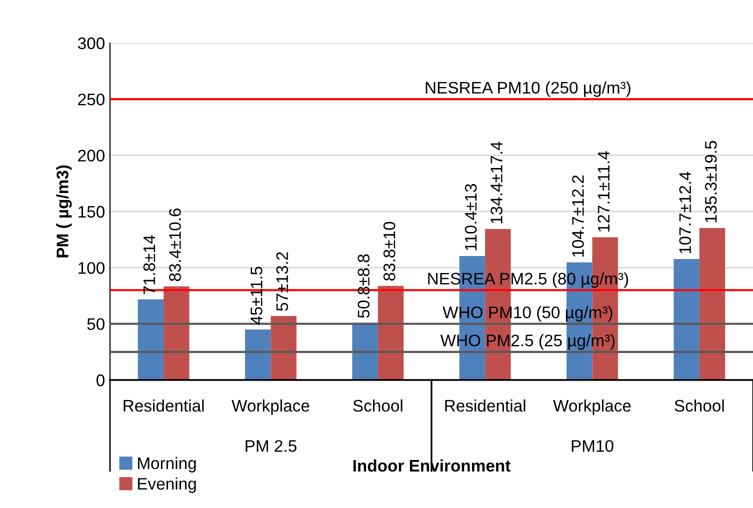  I want to click on data-label: 71.8±14, so click(149, 264).